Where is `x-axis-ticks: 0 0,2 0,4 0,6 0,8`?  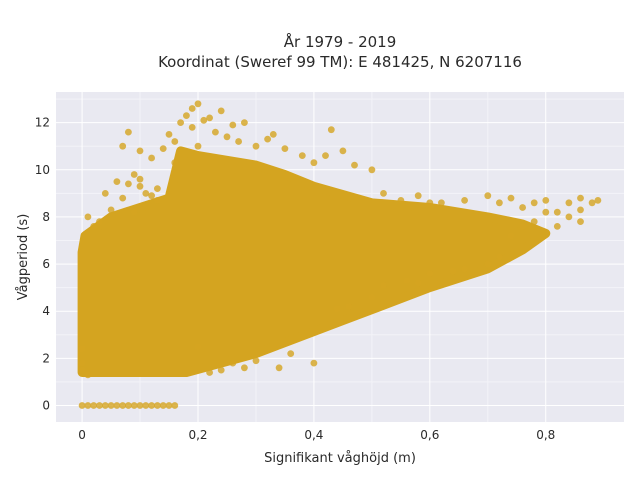 x-axis-ticks: 0 0,2 0,4 0,6 0,8 is located at coordinates (316, 435).